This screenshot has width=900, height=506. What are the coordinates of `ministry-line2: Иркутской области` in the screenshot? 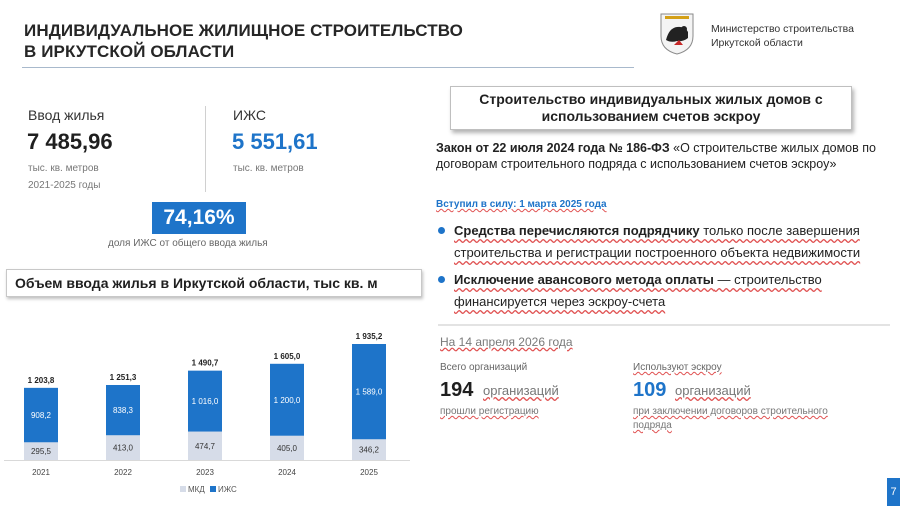 It's located at (757, 43).